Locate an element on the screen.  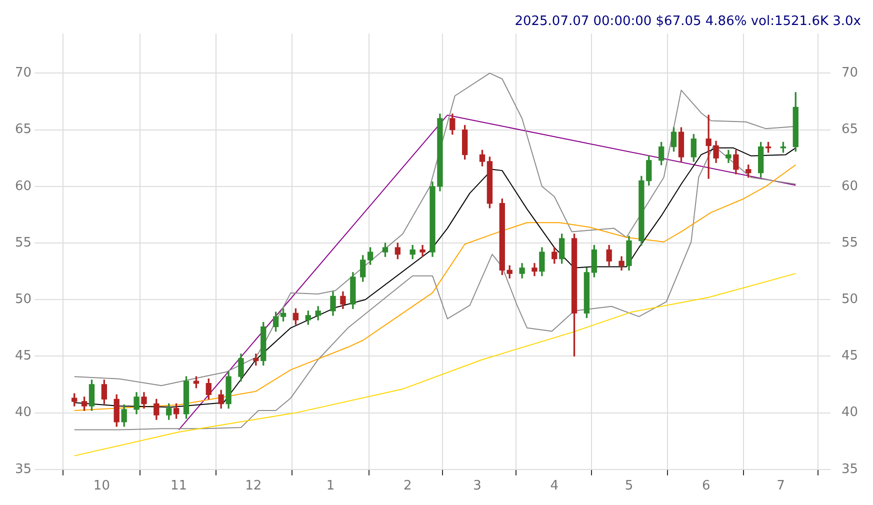
y2-tick-label: 35 is located at coordinates (849, 469).